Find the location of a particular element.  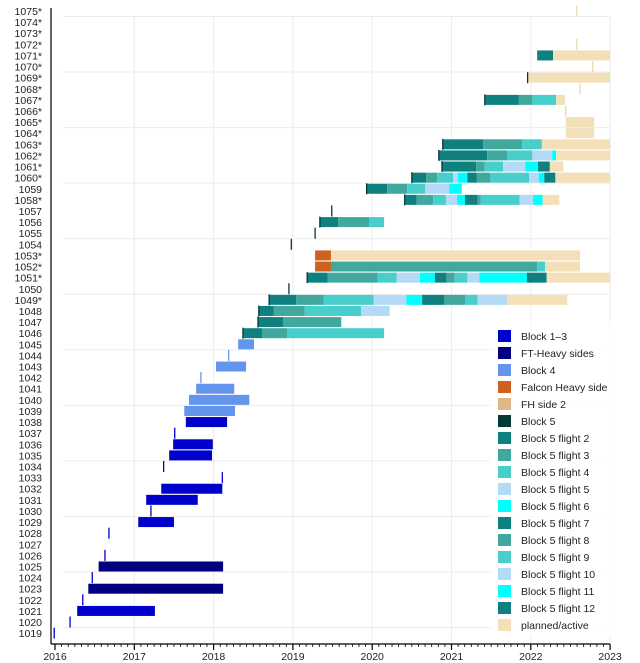

y-tick-label: 1025 is located at coordinates (31, 568).